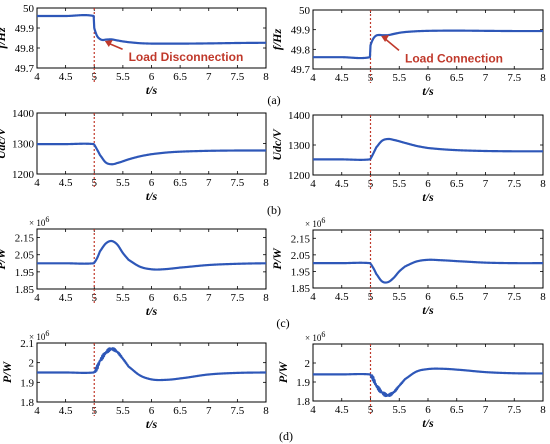 The image size is (550, 444). I want to click on y-tick-label: 1.95, so click(25, 273).